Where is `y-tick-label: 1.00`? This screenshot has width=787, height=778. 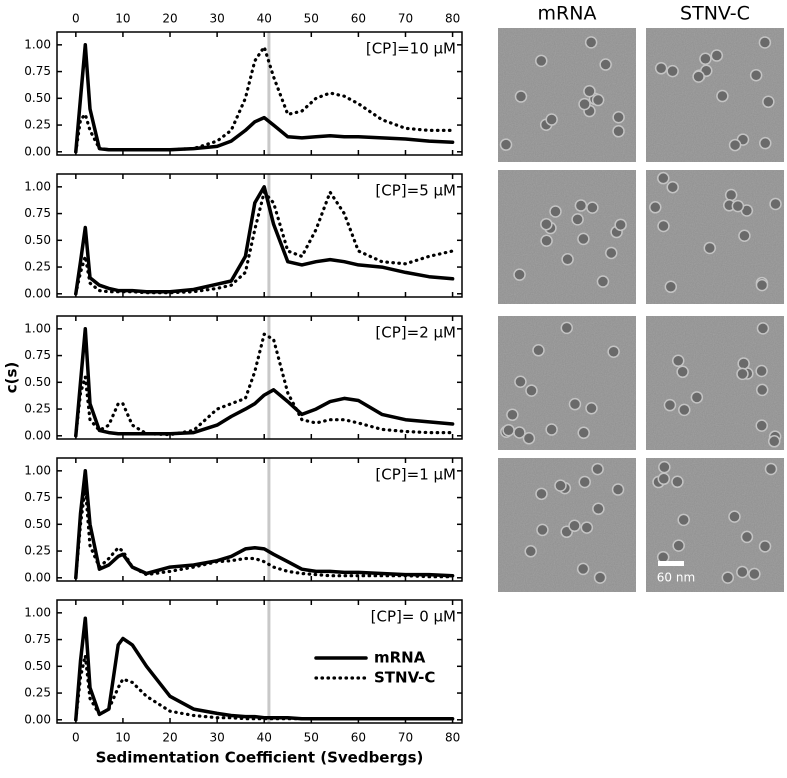
y-tick-label: 1.00 is located at coordinates (37, 328).